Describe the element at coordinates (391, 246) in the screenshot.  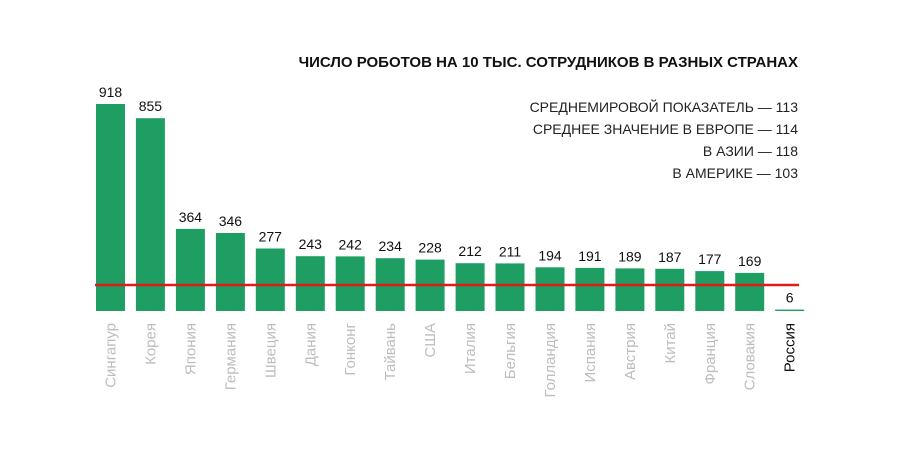
I see `value-label: 234` at that location.